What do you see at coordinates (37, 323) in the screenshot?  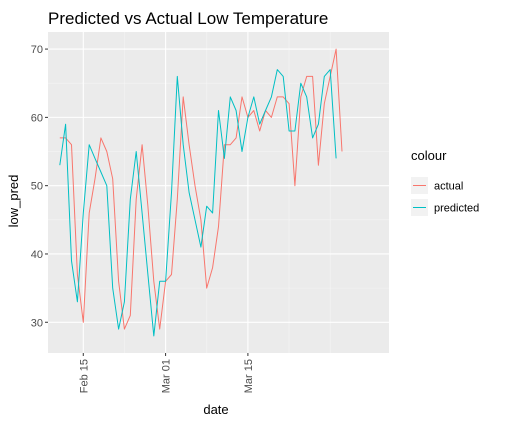 I see `y-tick-label: 30` at bounding box center [37, 323].